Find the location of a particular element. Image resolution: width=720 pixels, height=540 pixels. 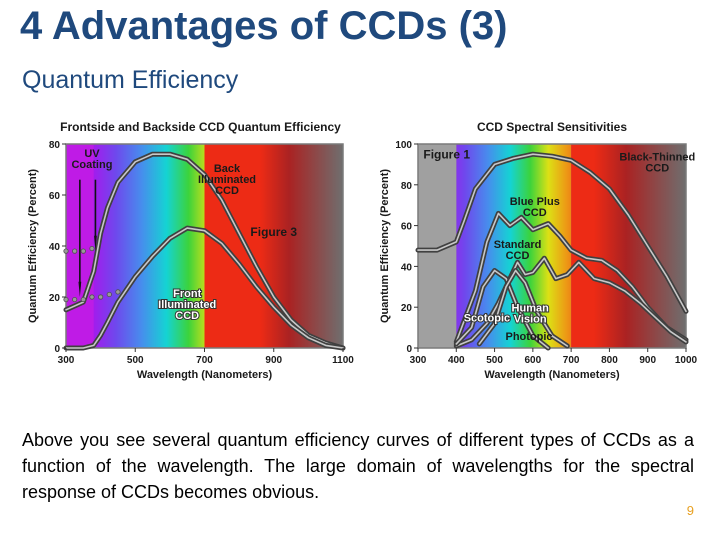

chart-title: CCD Spectral Sensitivities is located at coordinates (552, 127).